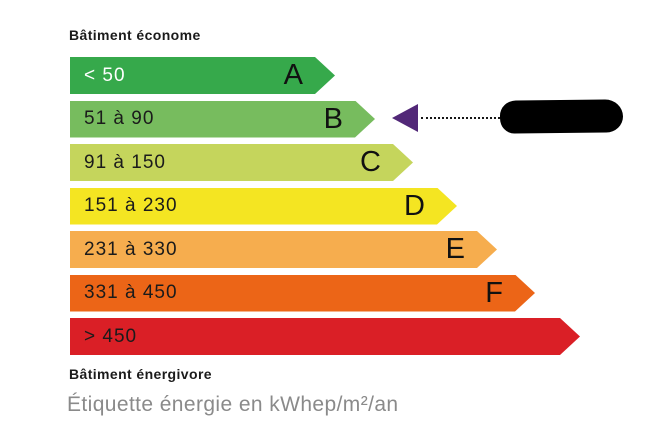 Image resolution: width=667 pixels, height=441 pixels. Describe the element at coordinates (414, 205) in the screenshot. I see `energy-class-letter-D: D` at that location.